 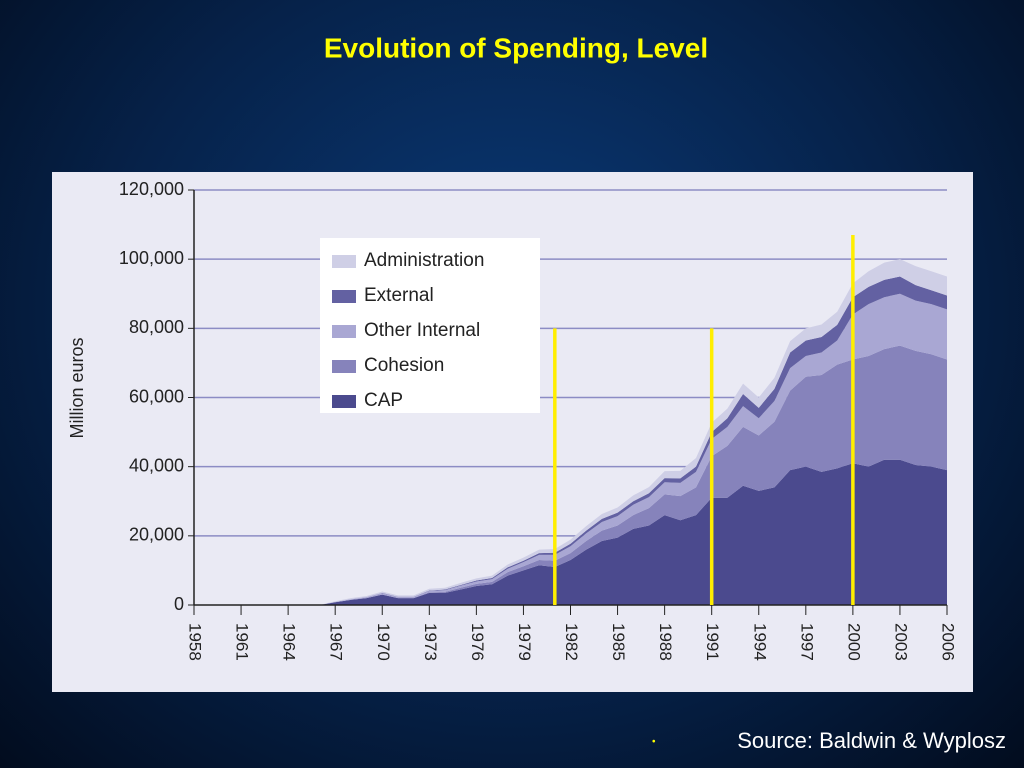 I want to click on x-tick-label: 1979, so click(x=524, y=642).